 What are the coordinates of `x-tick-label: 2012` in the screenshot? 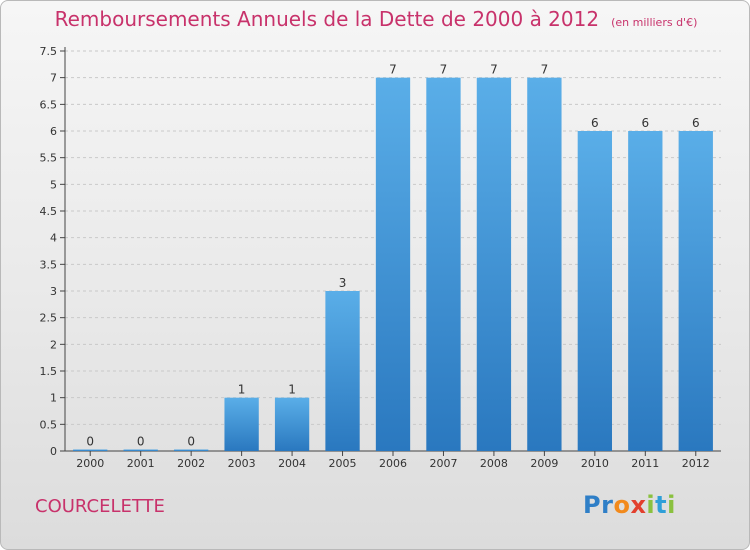 It's located at (696, 463).